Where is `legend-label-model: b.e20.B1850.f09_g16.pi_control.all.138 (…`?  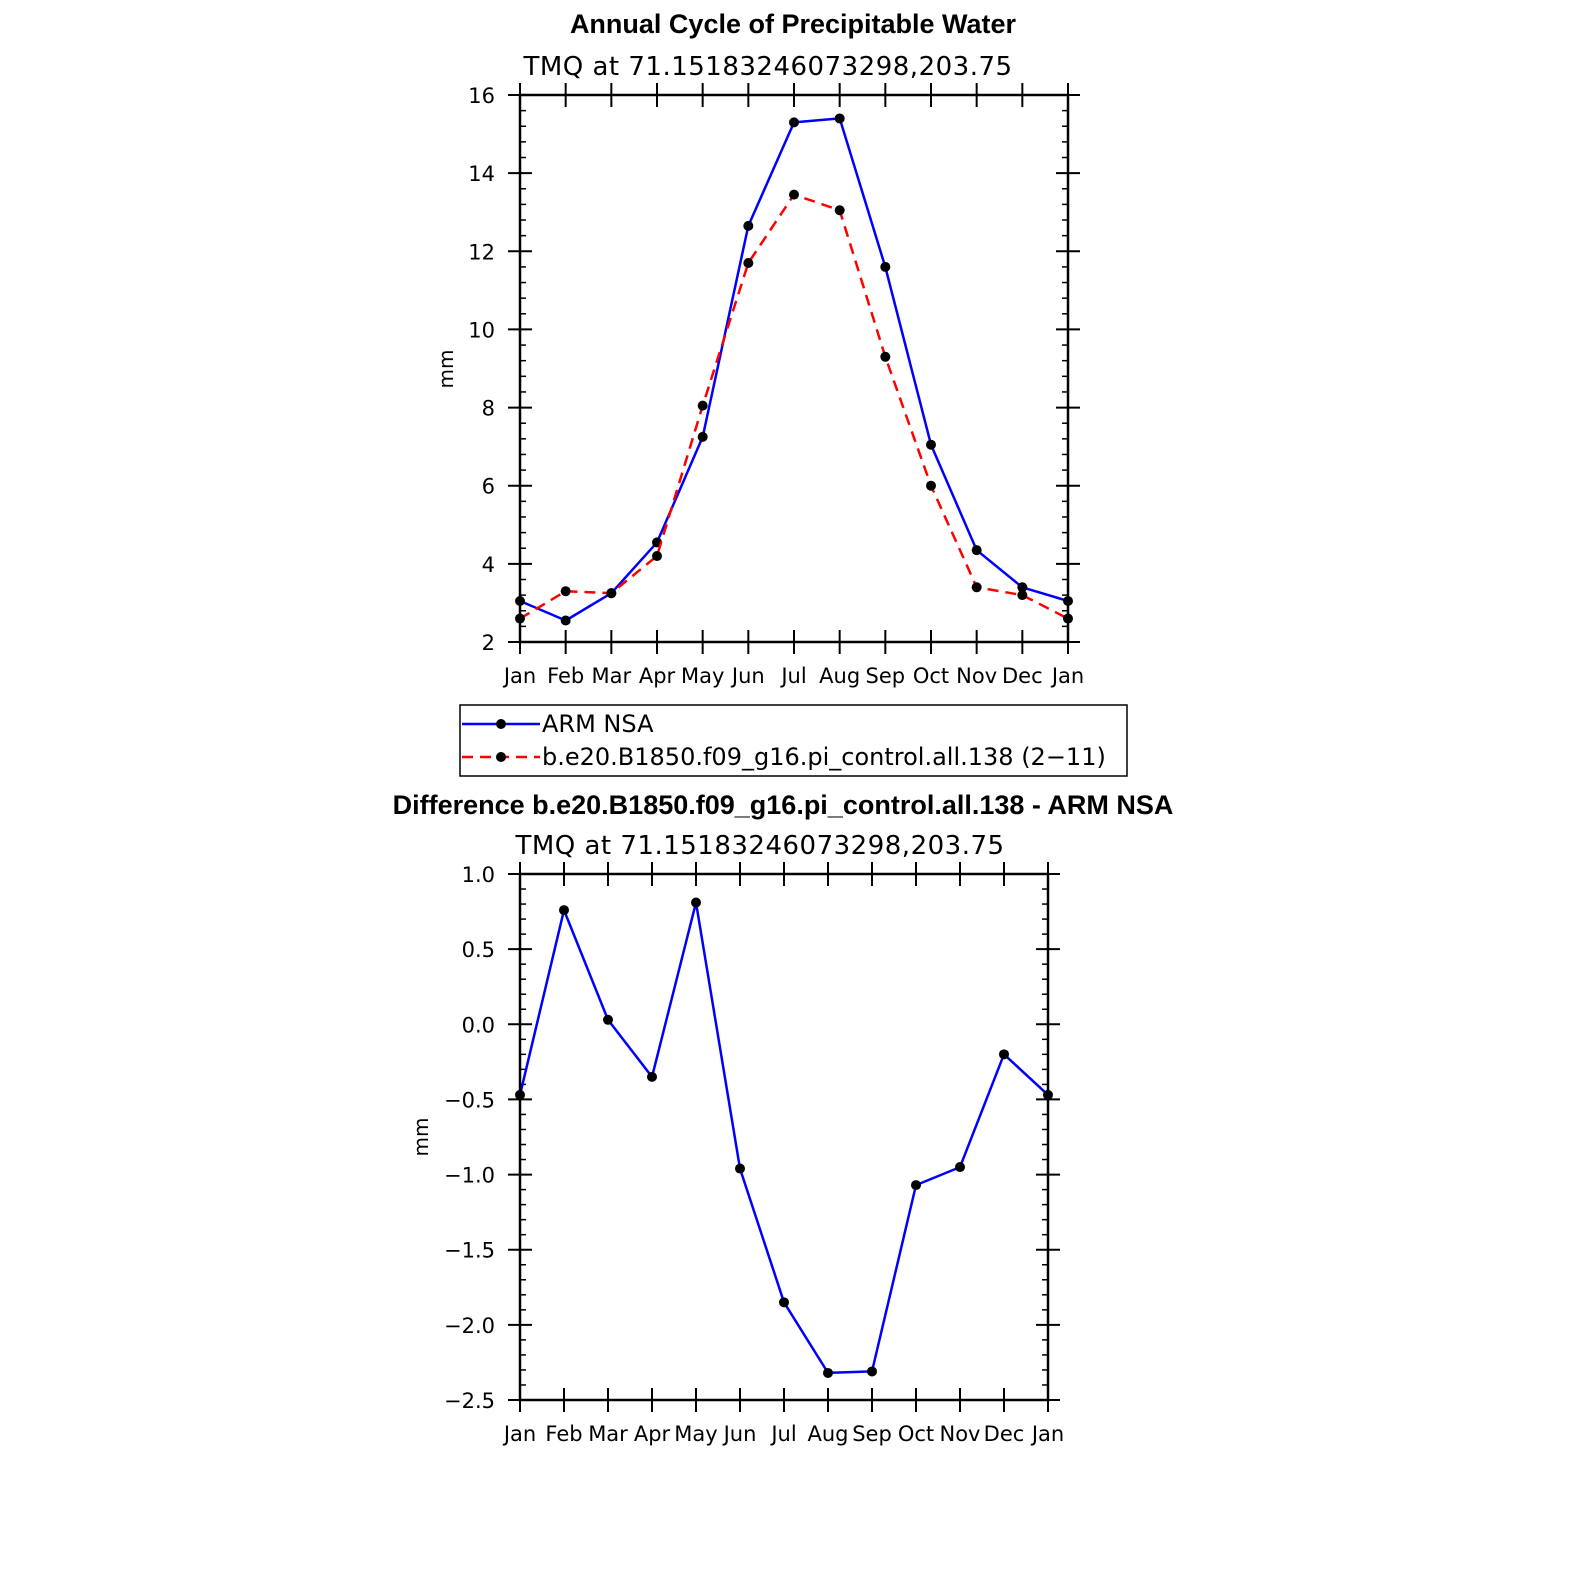 legend-label-model: b.e20.B1850.f09_g16.pi_control.all.138 (… is located at coordinates (824, 757).